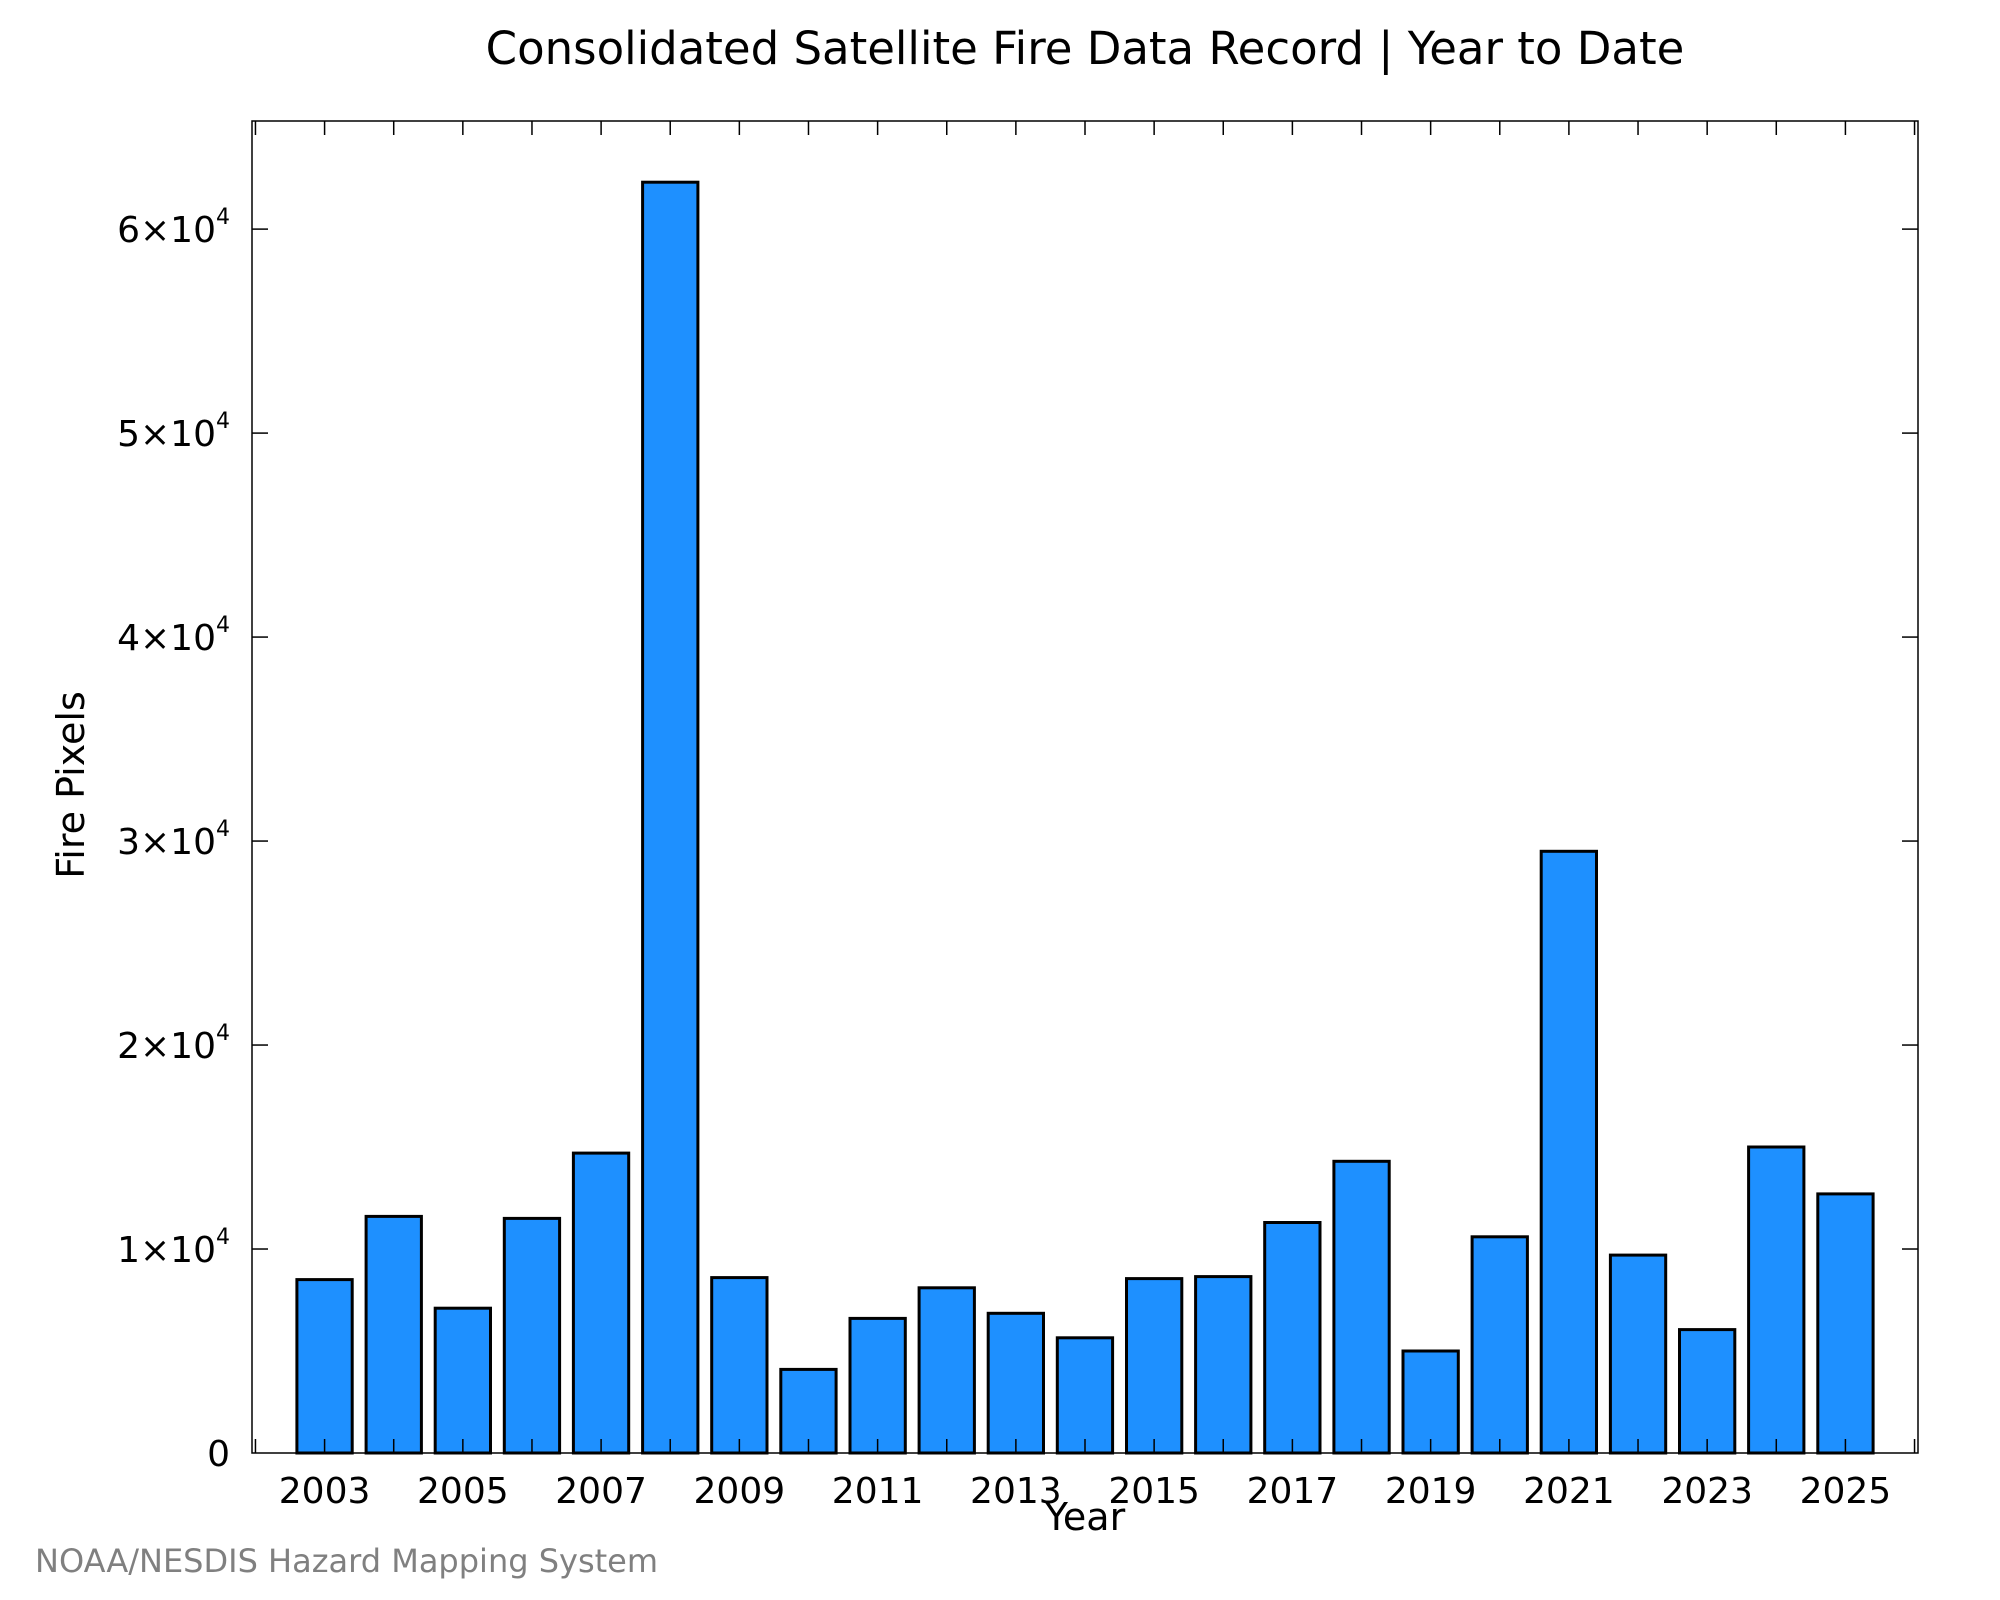 Image resolution: width=2000 pixels, height=1600 pixels. Describe the element at coordinates (1154, 1366) in the screenshot. I see `bar-2015` at that location.